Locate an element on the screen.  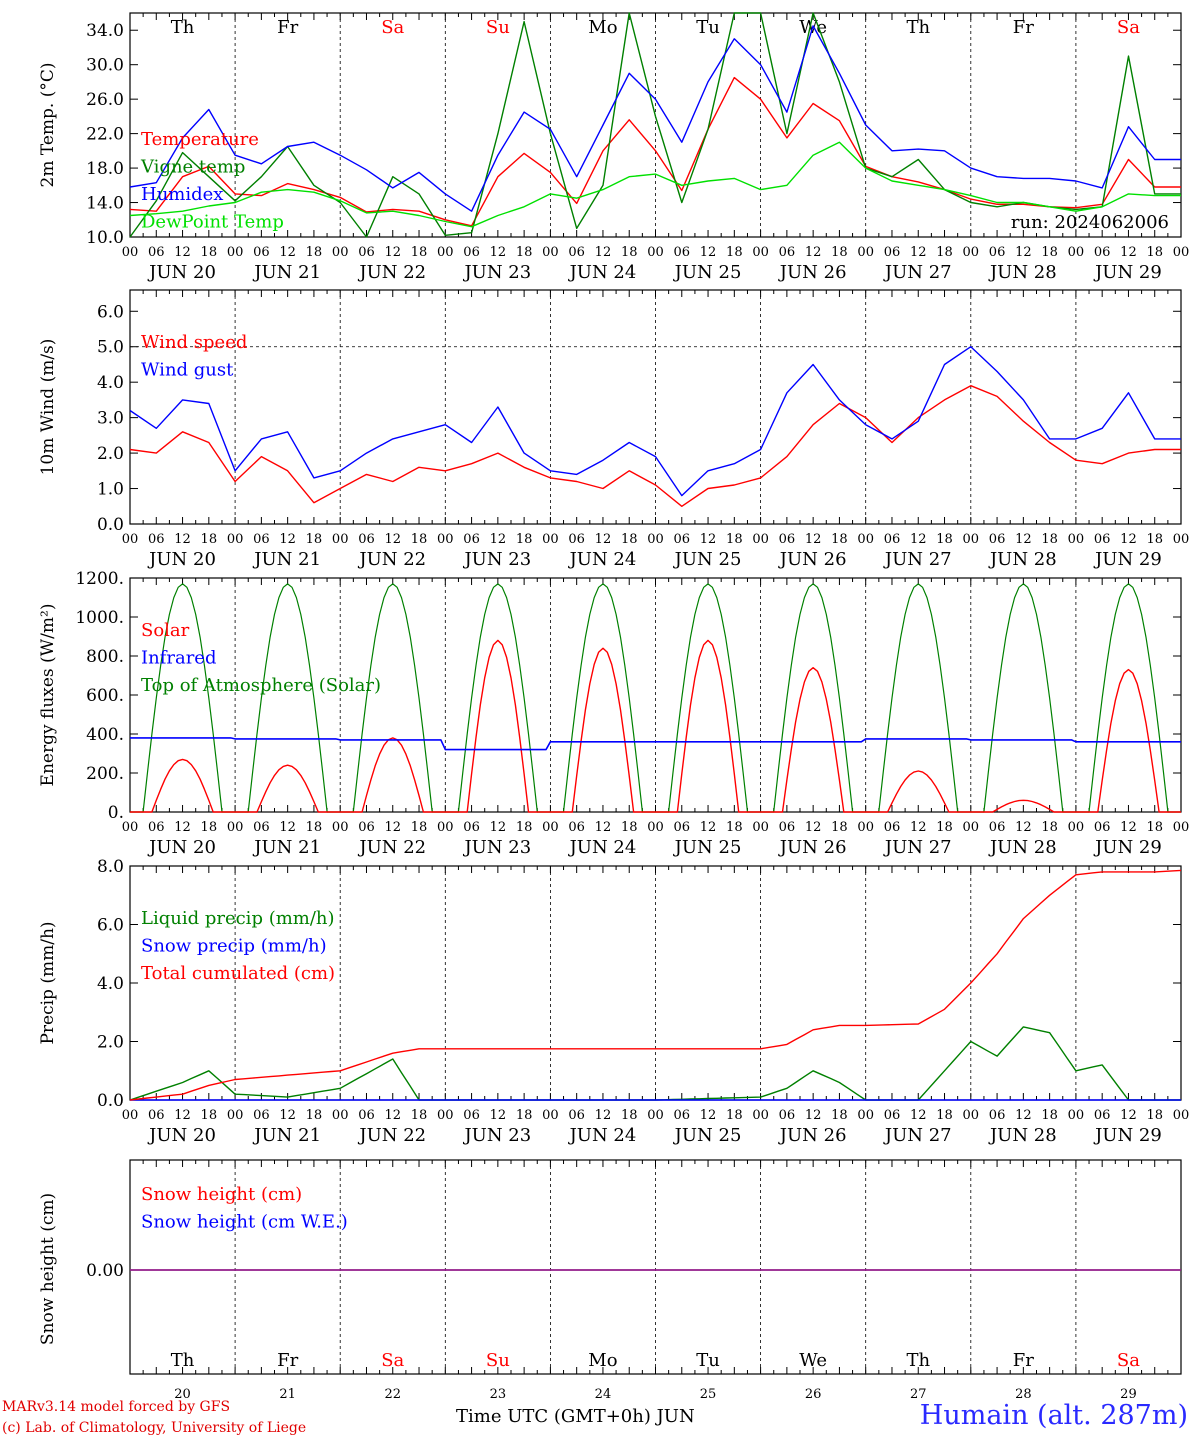
run-label: run: 2024062006 is located at coordinates (1090, 222).